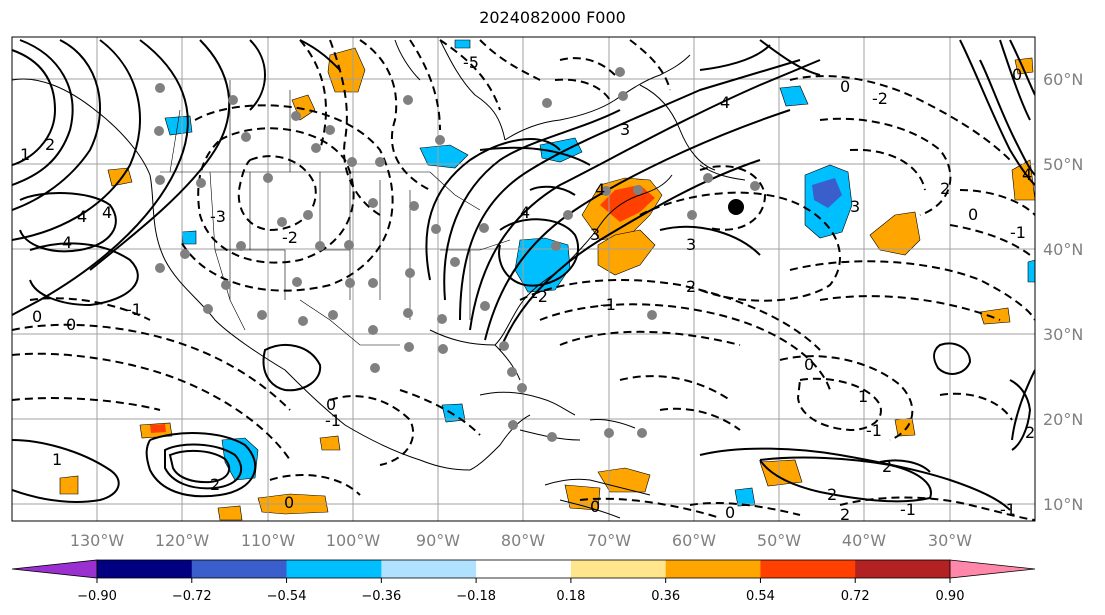 The height and width of the screenshot is (615, 1105). Describe the element at coordinates (992, 569) in the screenshot. I see `colorbar-over-arrow` at that location.